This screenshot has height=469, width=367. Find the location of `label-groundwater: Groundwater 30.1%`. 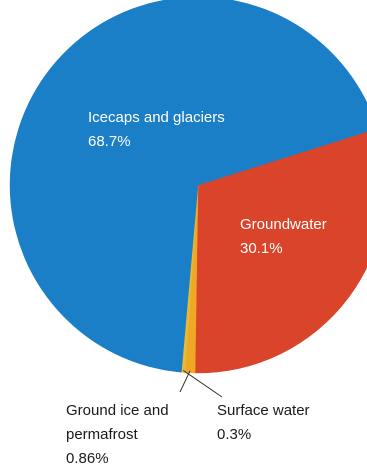

label-groundwater: Groundwater 30.1% is located at coordinates (283, 236).